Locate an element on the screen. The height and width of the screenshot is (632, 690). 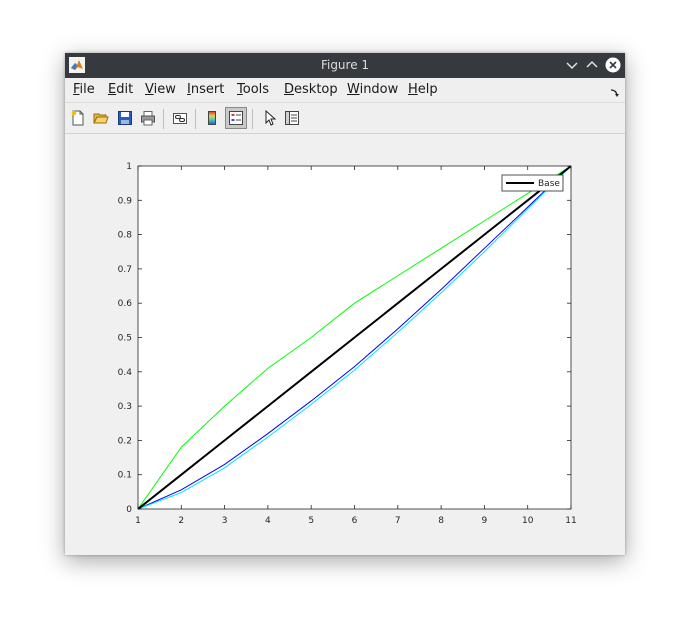
property-inspector-icon is located at coordinates (292, 118).